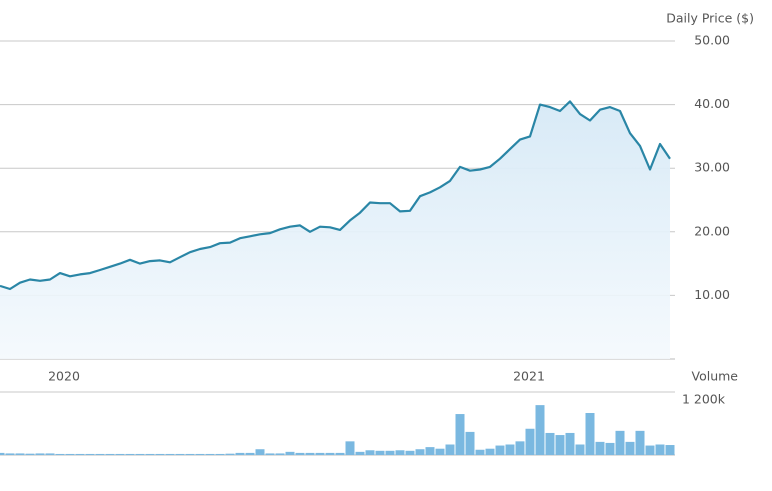  I want to click on x-tick-label: 2021, so click(529, 376).